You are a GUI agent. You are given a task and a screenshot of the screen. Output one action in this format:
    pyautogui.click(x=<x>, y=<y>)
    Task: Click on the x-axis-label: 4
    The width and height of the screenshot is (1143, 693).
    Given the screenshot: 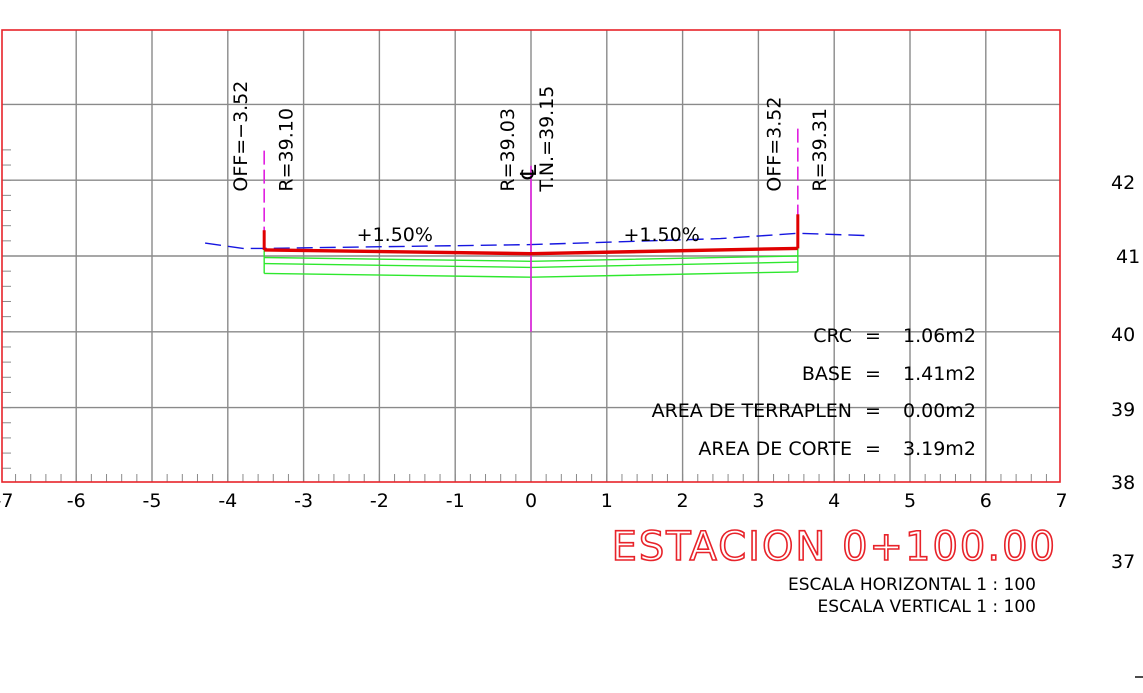 What is the action you would take?
    pyautogui.click(x=834, y=501)
    